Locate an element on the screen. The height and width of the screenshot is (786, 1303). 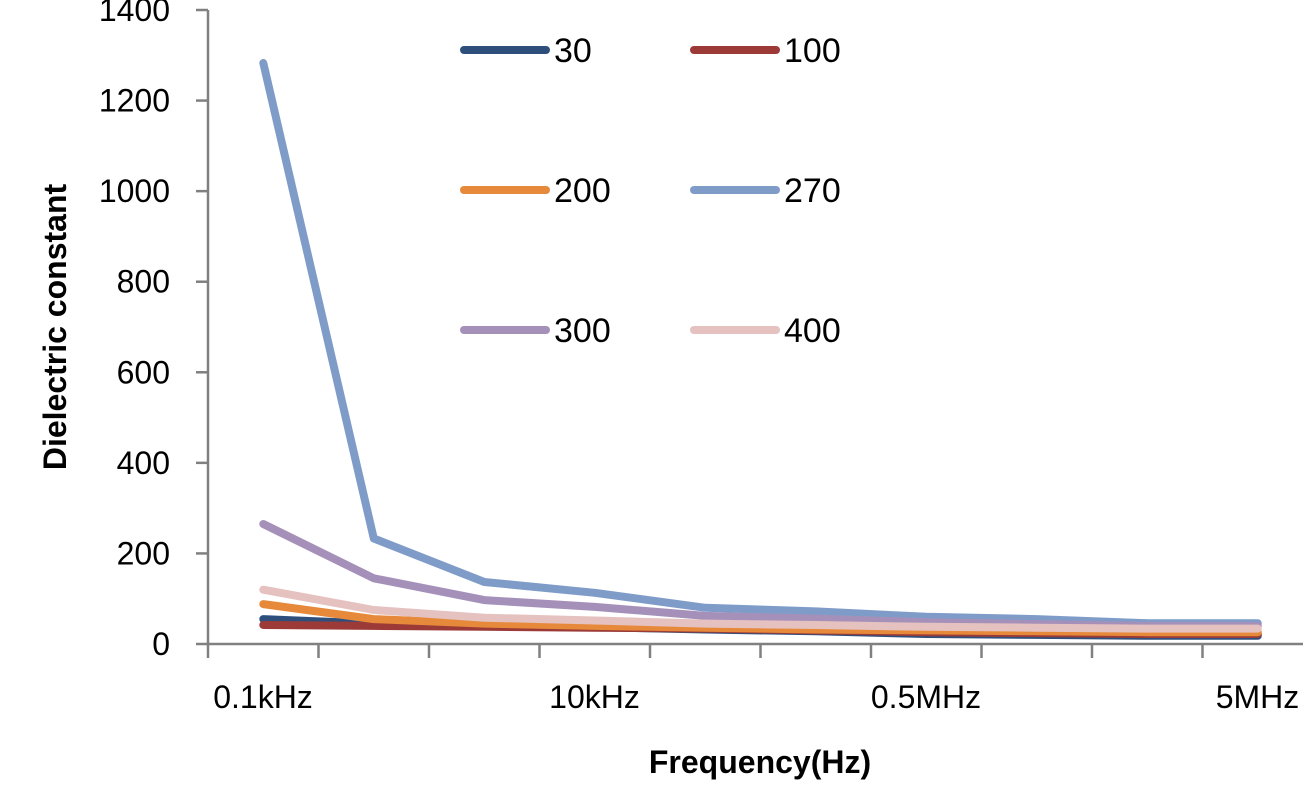
y-tick-label: 200 is located at coordinates (143, 553).